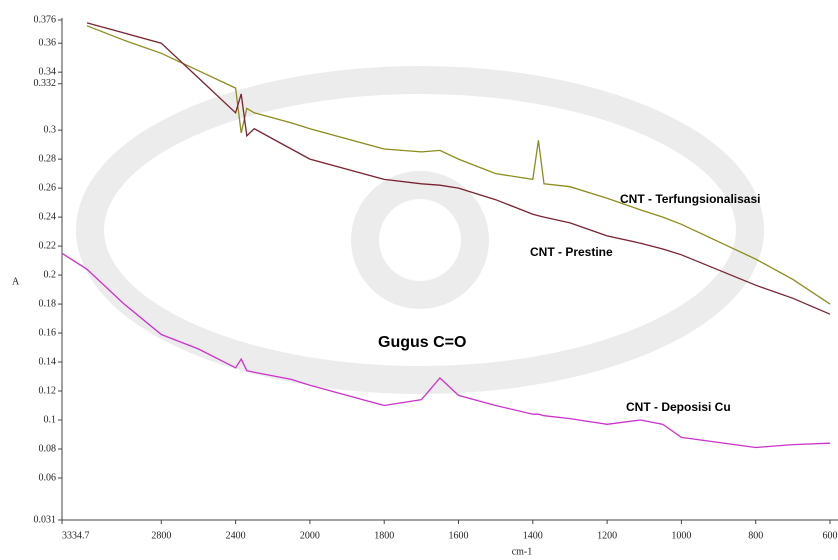  What do you see at coordinates (50, 129) in the screenshot?
I see `y-tick-label: 0.3` at bounding box center [50, 129].